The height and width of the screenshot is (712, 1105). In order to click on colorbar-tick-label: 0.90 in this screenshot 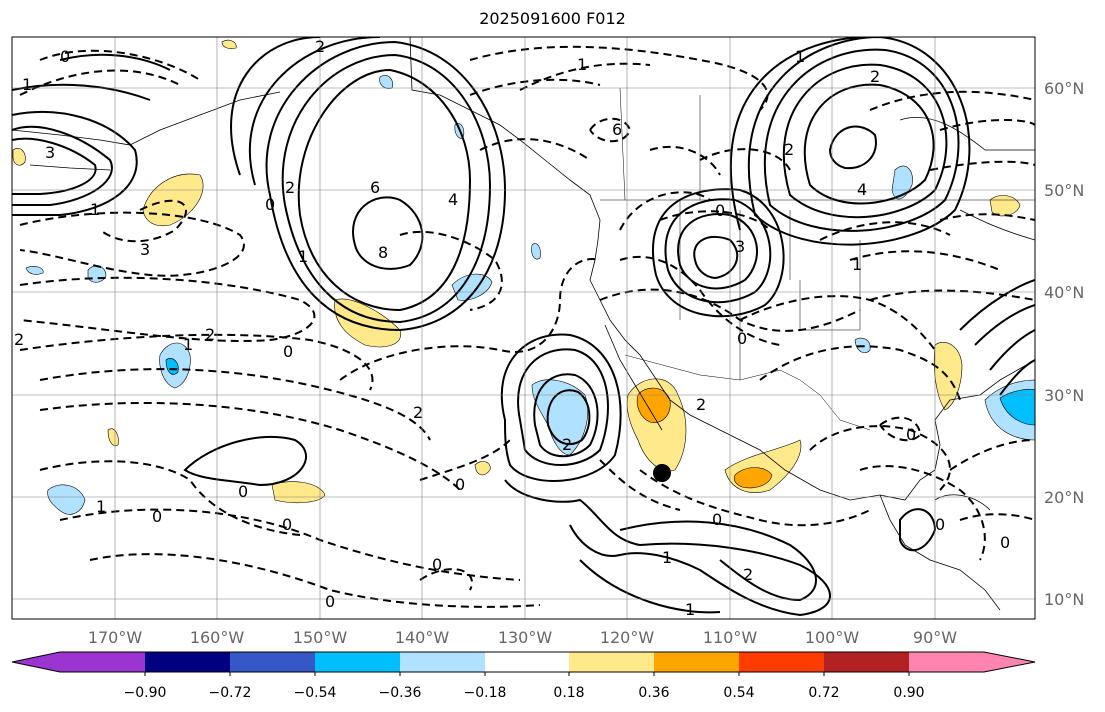, I will do `click(908, 693)`.